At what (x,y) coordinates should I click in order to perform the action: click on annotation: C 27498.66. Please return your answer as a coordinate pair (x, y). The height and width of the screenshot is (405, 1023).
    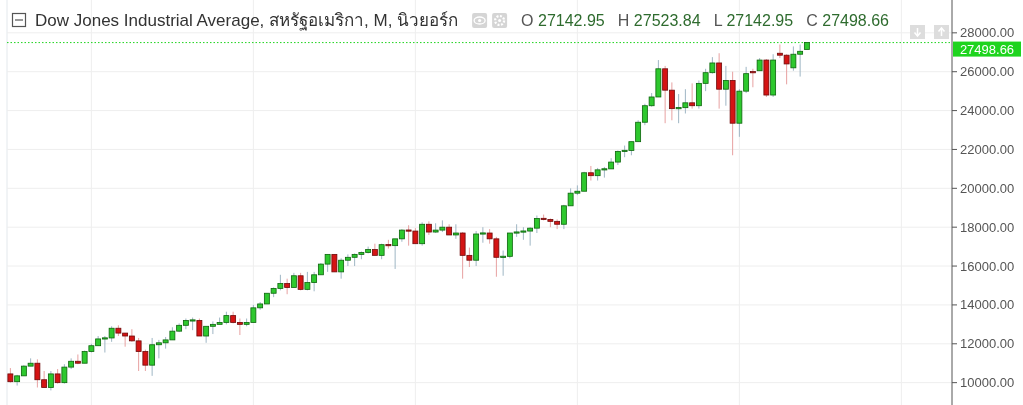
    Looking at the image, I should click on (848, 20).